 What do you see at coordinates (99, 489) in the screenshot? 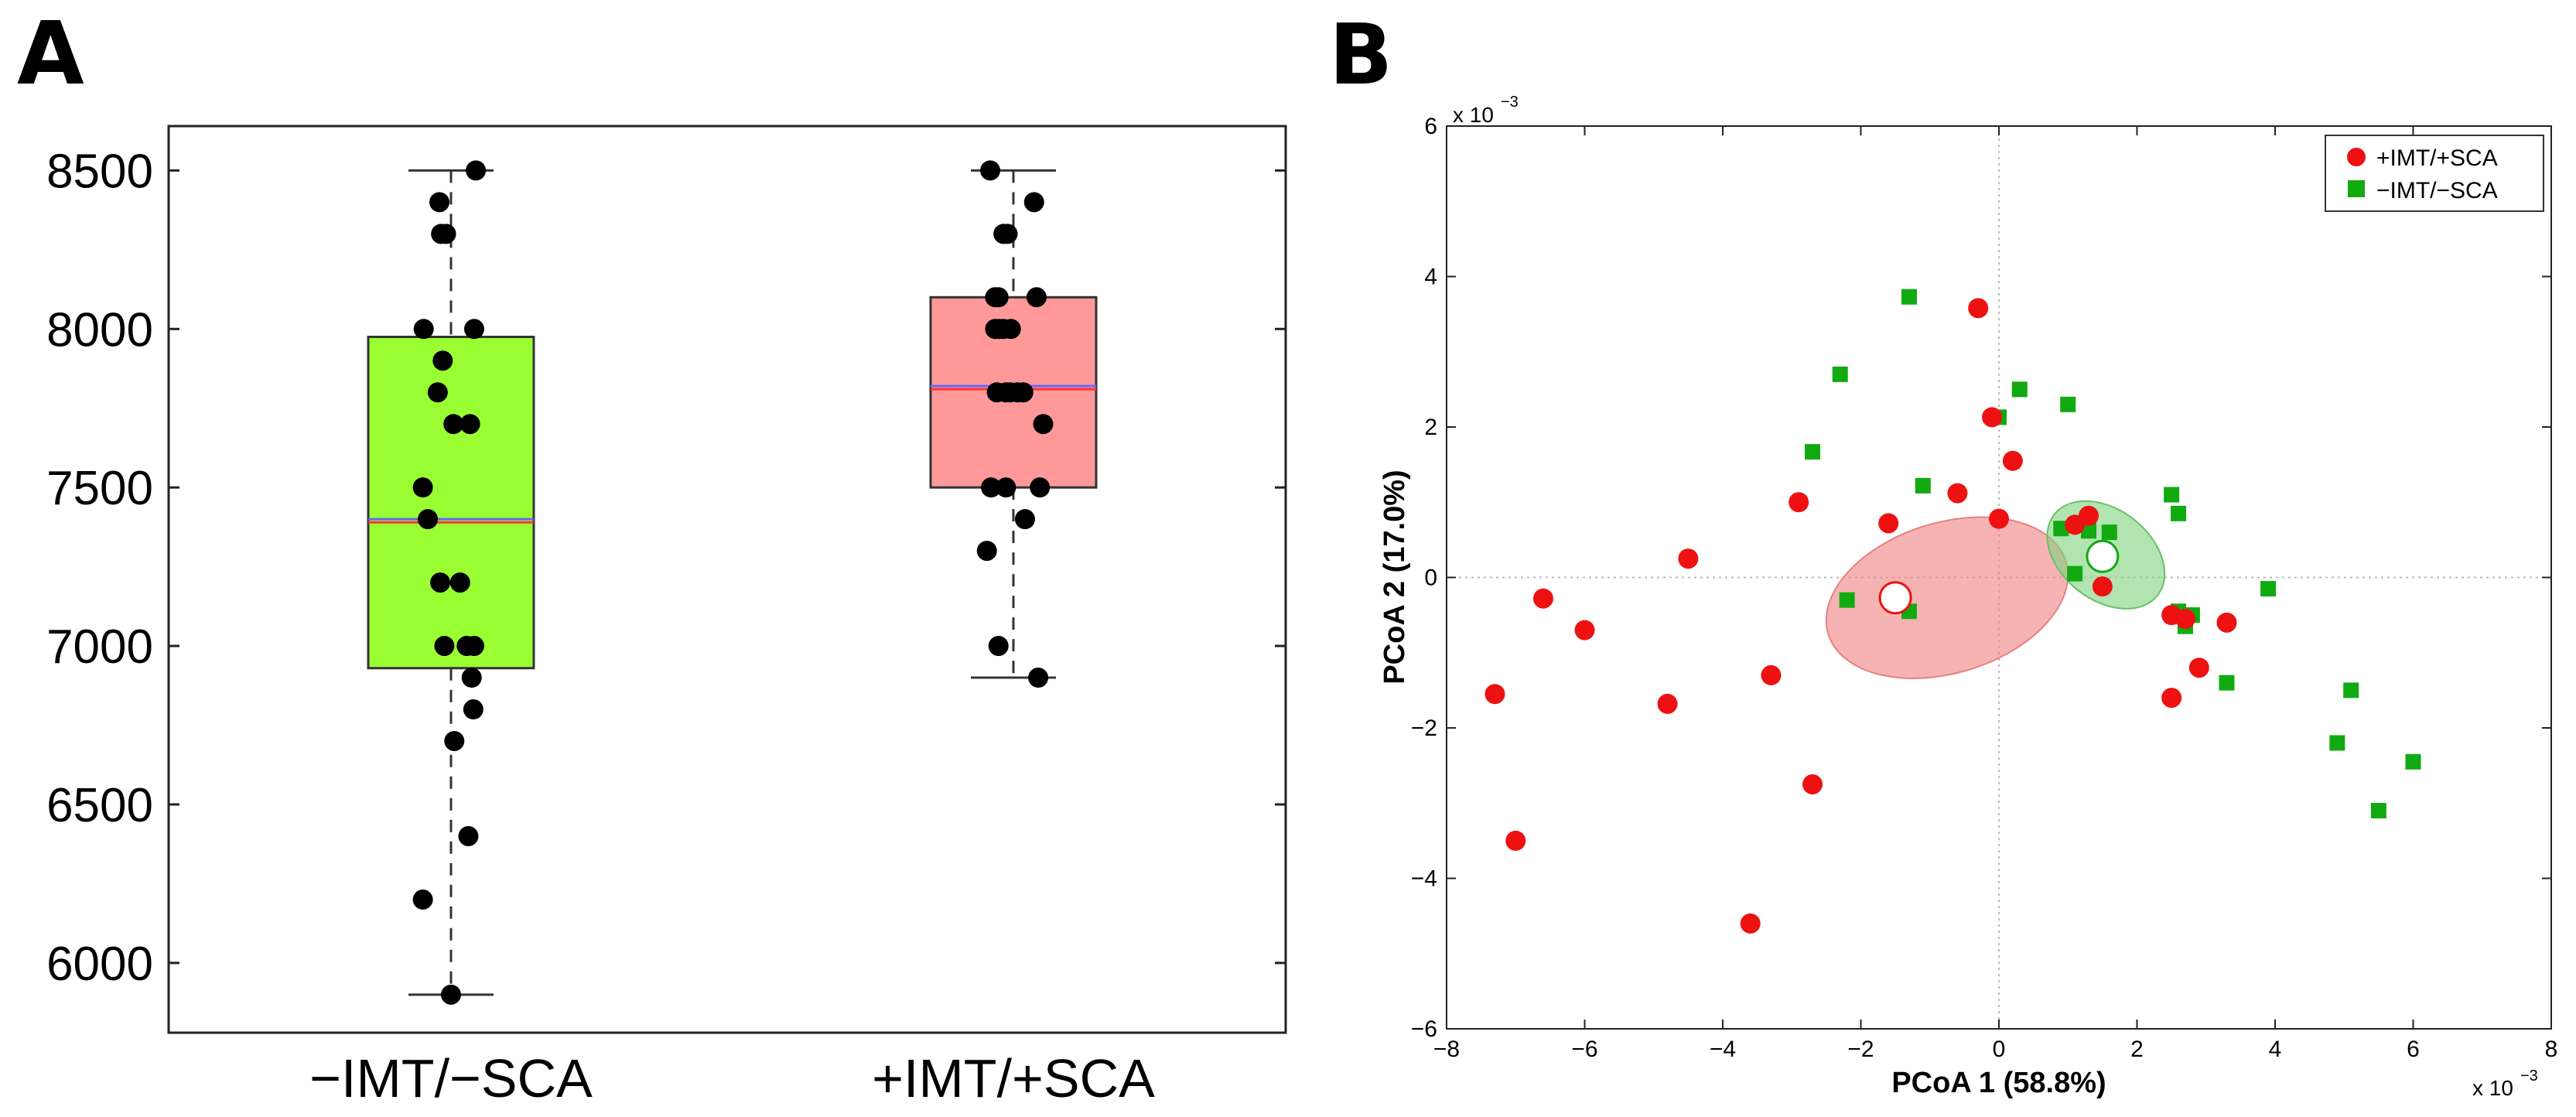
I see `y-tick-label: 7500` at bounding box center [99, 489].